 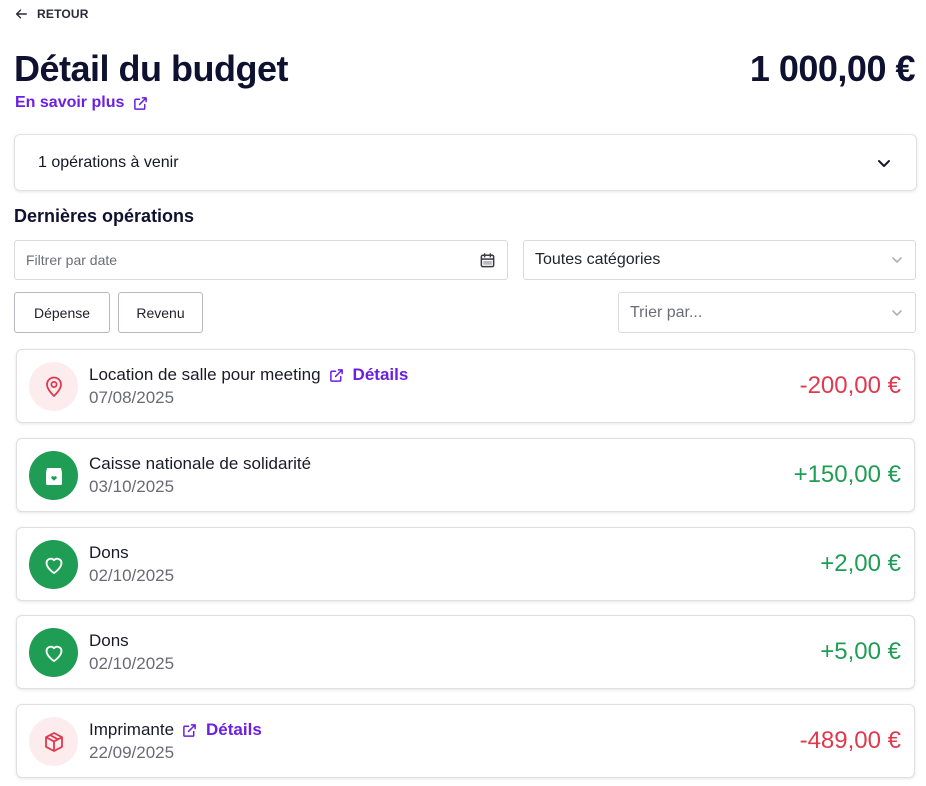 I want to click on back-link: RETOUR, so click(x=51, y=14).